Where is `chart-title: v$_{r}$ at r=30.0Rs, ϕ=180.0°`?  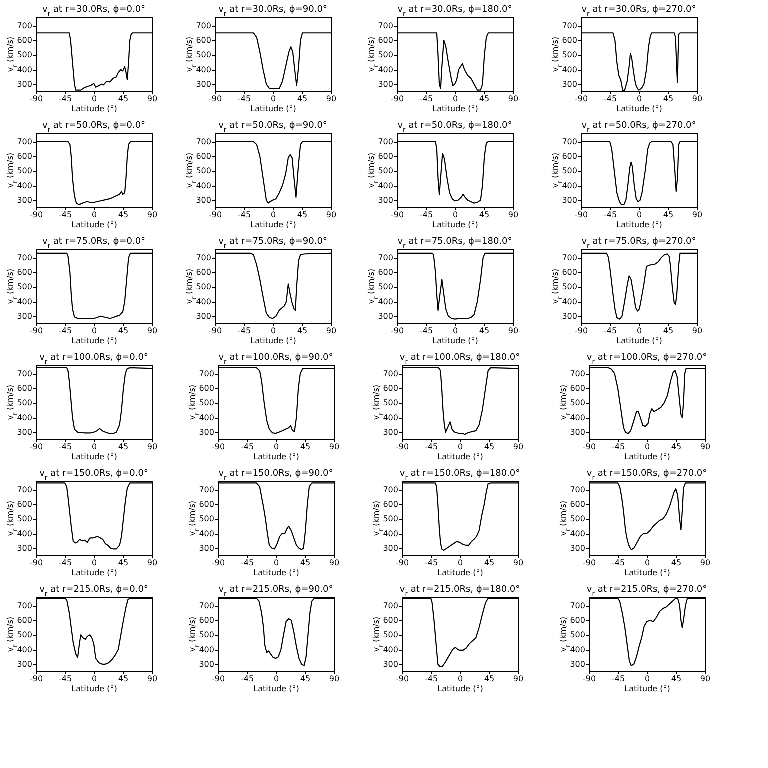
chart-title: v$_{r}$ at r=30.0Rs, ϕ=180.0° is located at coordinates (455, 11).